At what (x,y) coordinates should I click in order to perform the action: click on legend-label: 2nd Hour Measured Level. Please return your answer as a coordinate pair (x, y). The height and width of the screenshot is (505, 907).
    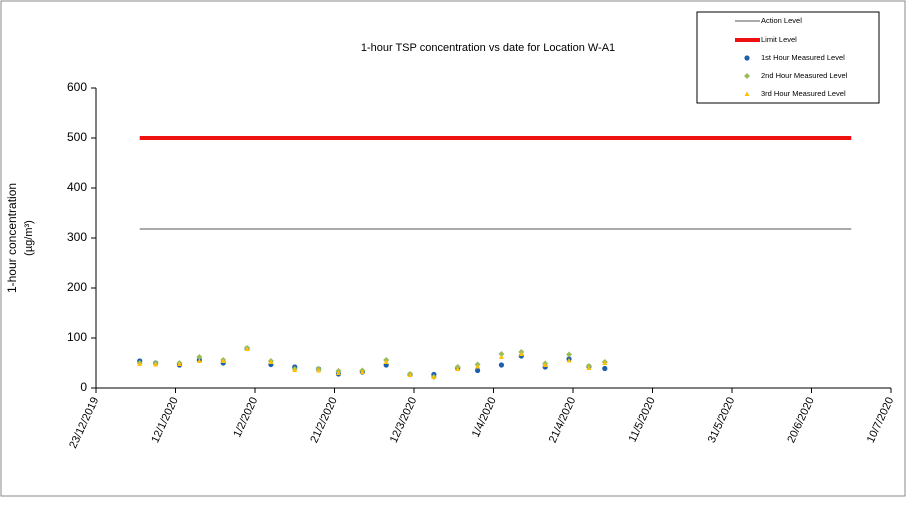
    Looking at the image, I should click on (804, 75).